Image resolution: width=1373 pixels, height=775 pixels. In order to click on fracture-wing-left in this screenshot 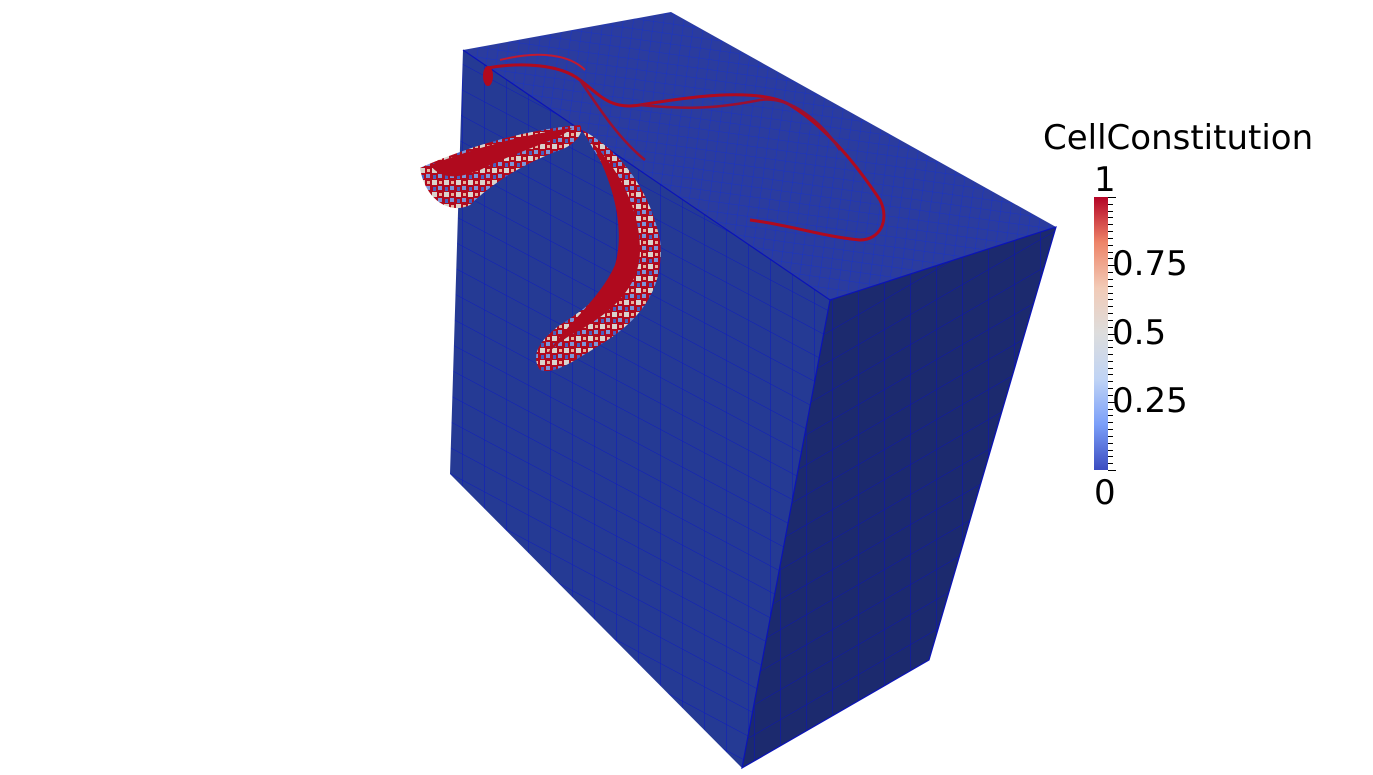, I will do `click(501, 167)`.